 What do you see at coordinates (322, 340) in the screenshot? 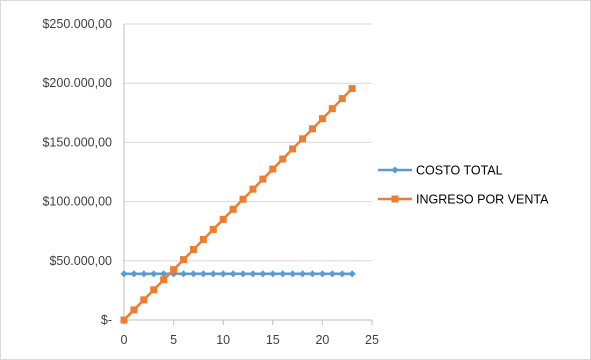
I see `x-tick-label: 20` at bounding box center [322, 340].